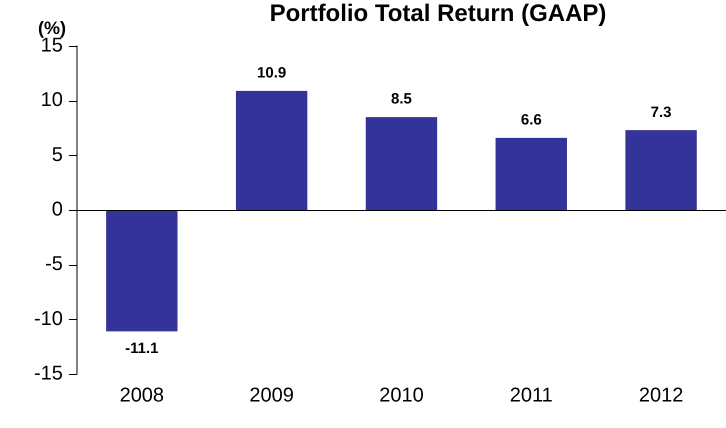 Image resolution: width=726 pixels, height=428 pixels. Describe the element at coordinates (401, 395) in the screenshot. I see `x-tick-label: 2010` at that location.